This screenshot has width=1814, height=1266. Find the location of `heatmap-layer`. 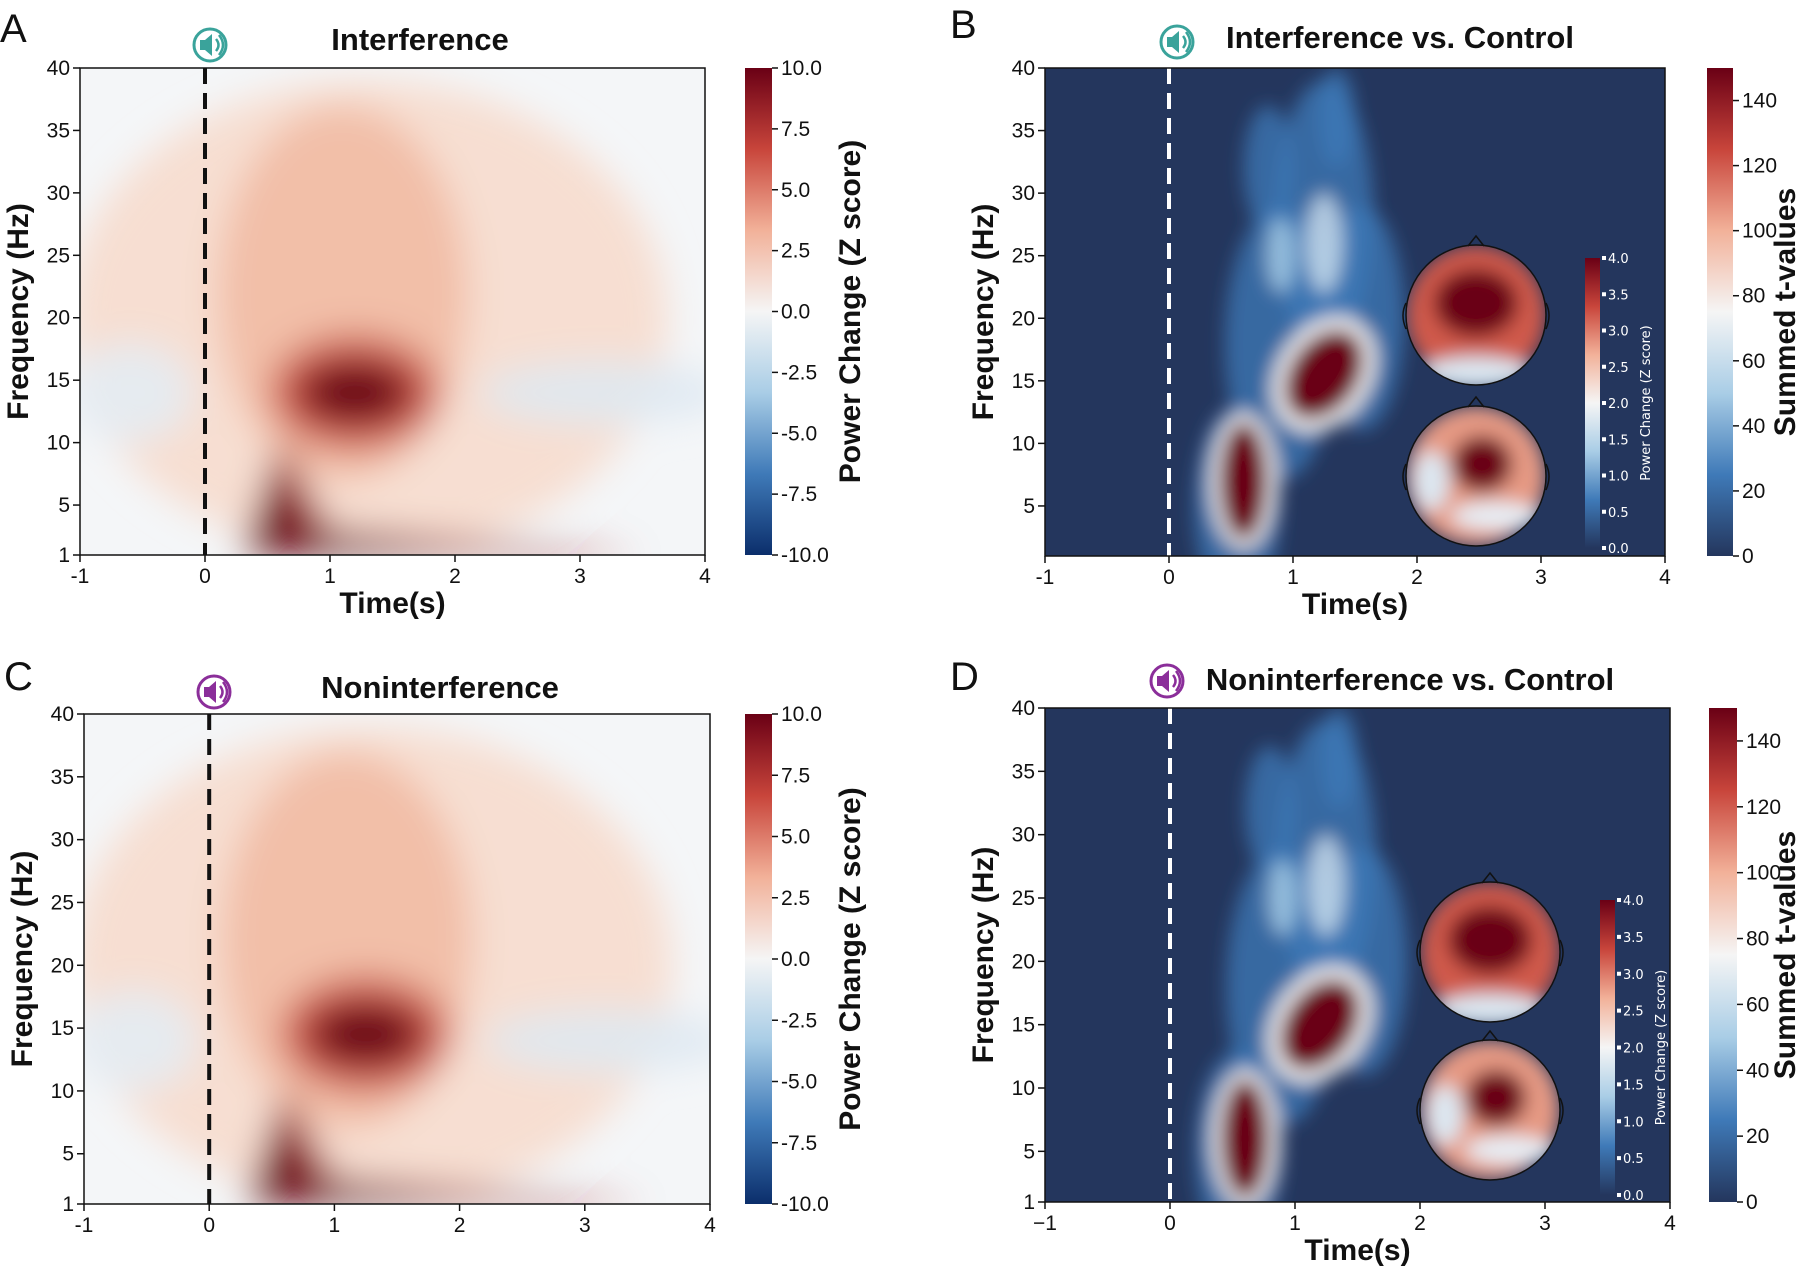

heatmap-layer is located at coordinates (1301, 955).